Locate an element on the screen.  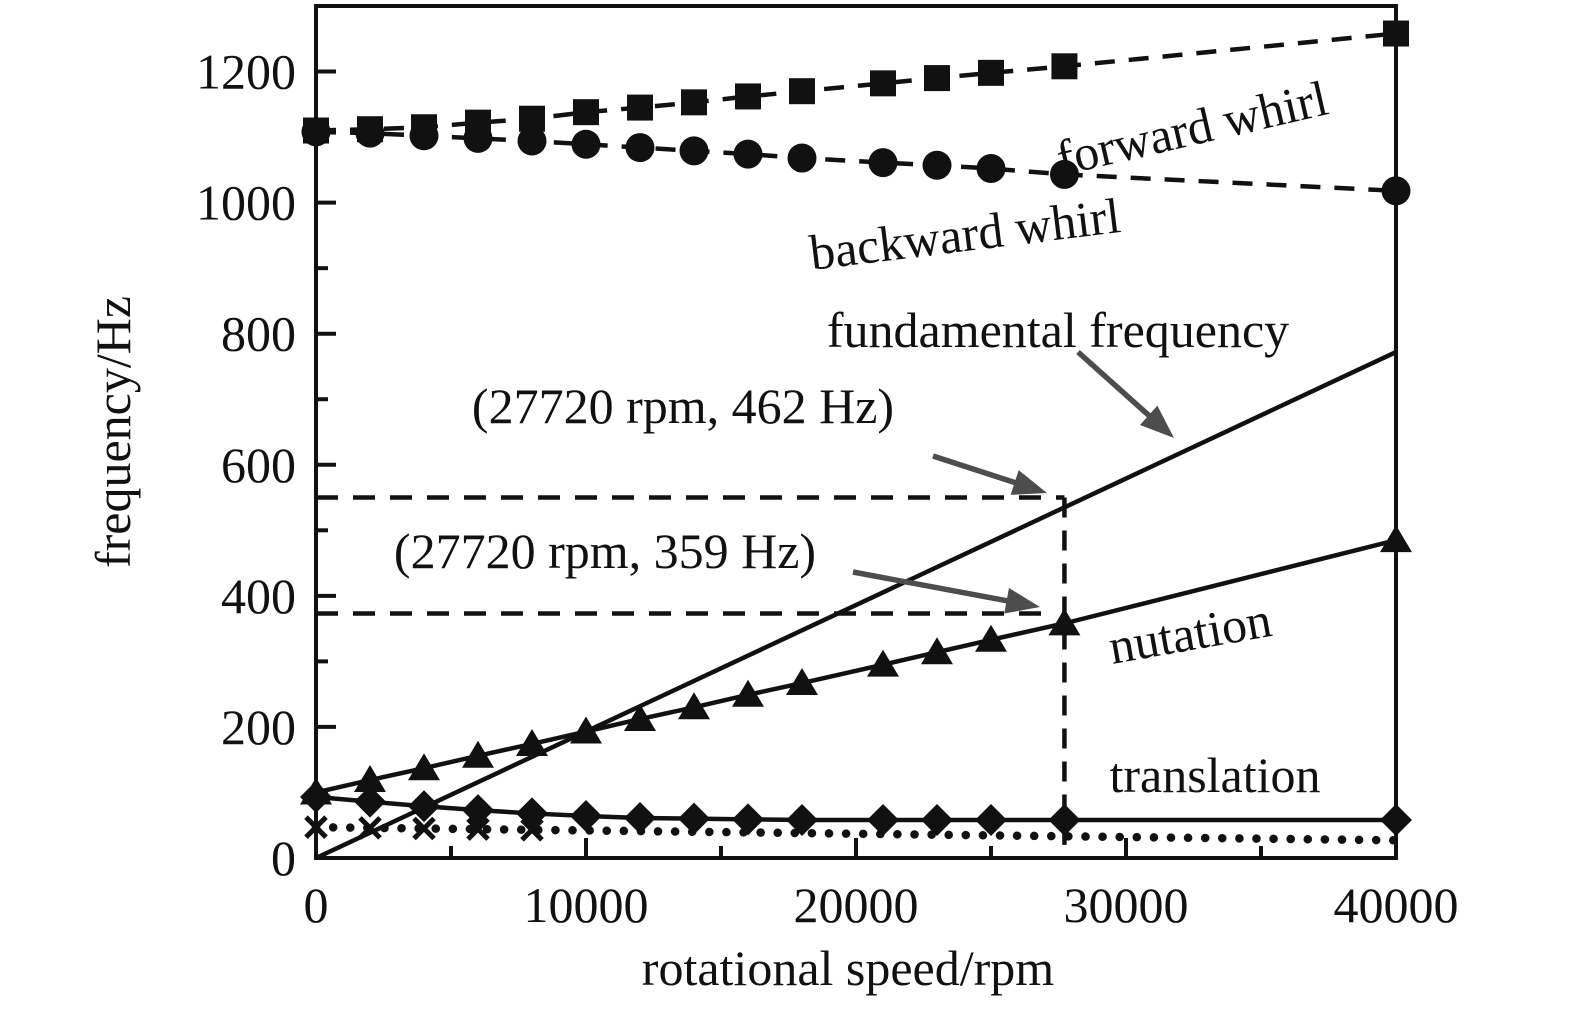
label-fundamental-frequency: fundamental frequency is located at coordinates (1058, 330).